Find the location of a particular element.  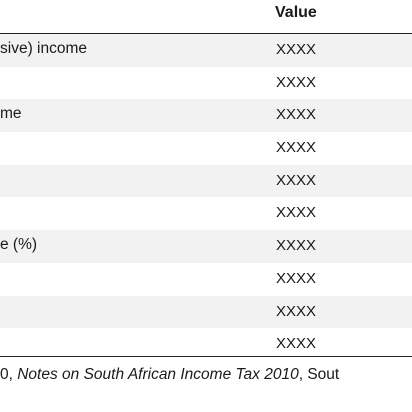

source-title: Notes on South African Income Tax 2010 is located at coordinates (158, 374).